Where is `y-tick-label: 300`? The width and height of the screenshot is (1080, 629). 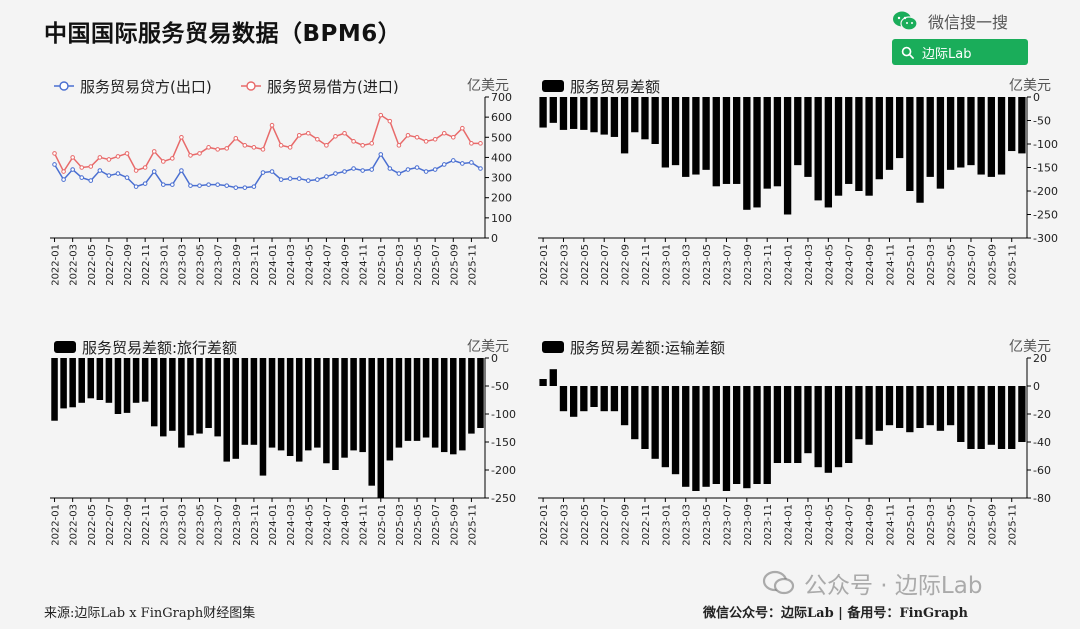
y-tick-label: 300 is located at coordinates (501, 178).